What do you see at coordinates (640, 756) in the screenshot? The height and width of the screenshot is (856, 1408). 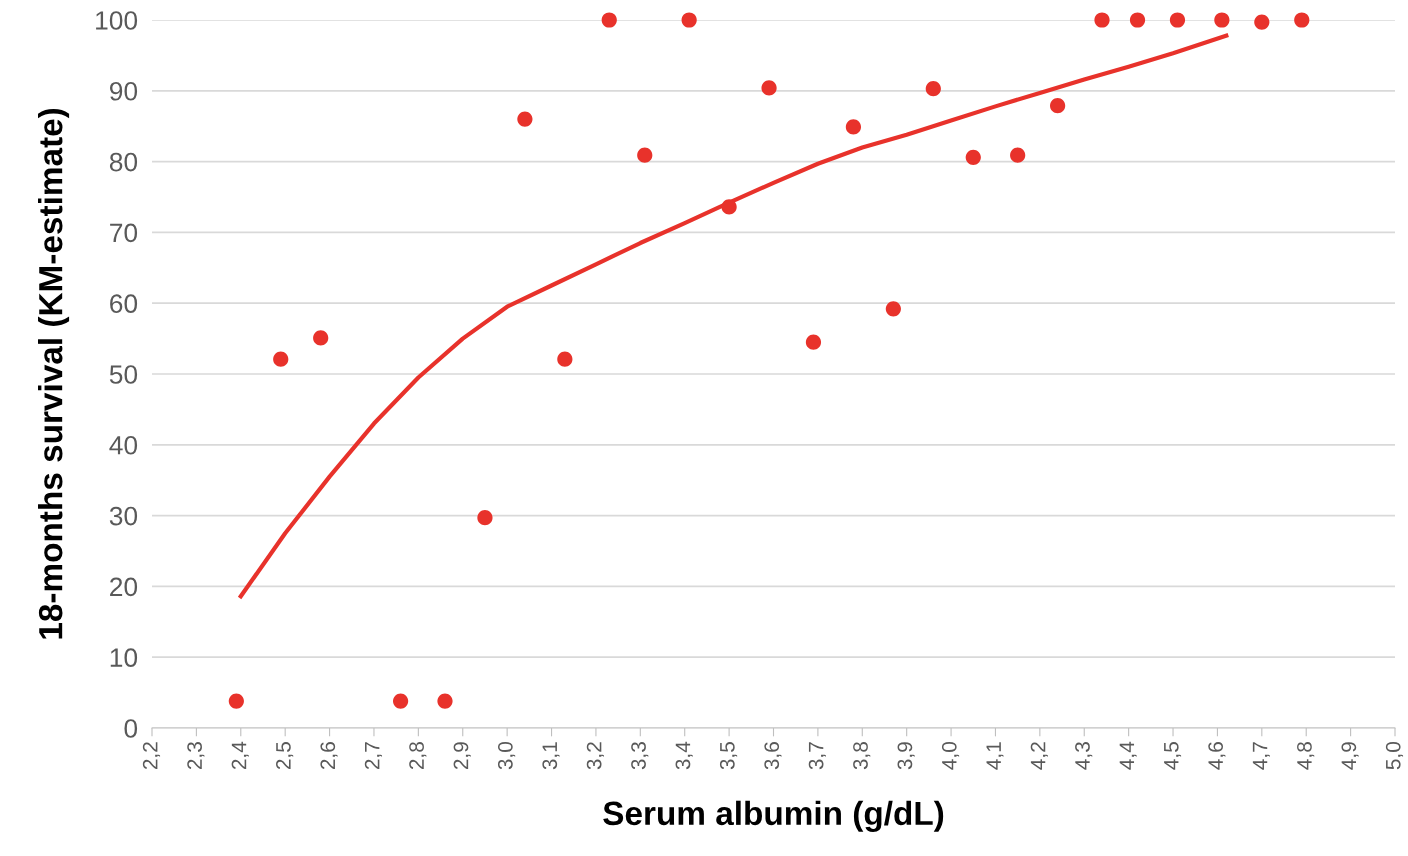 I see `x-tick-label: 3,3` at bounding box center [640, 756].